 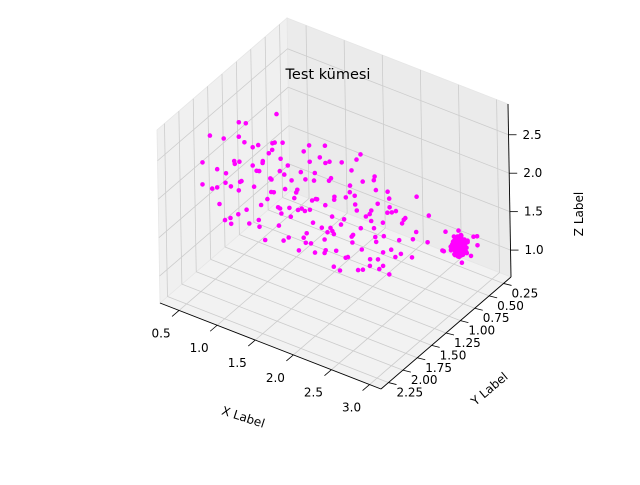 I want to click on y-tick-label-3: 1.00, so click(x=481, y=331).